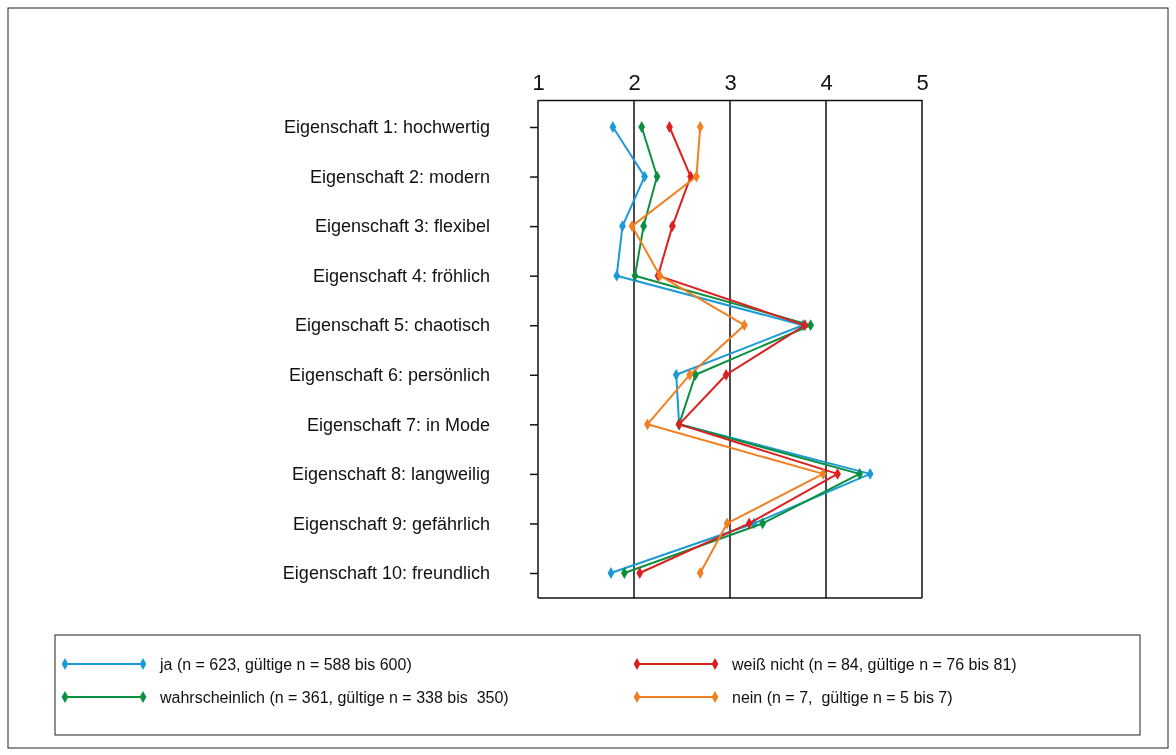 This screenshot has height=755, width=1176. Describe the element at coordinates (874, 664) in the screenshot. I see `legend-label: weiß nicht (n = 84, gültige n = 76 bis 81)` at that location.